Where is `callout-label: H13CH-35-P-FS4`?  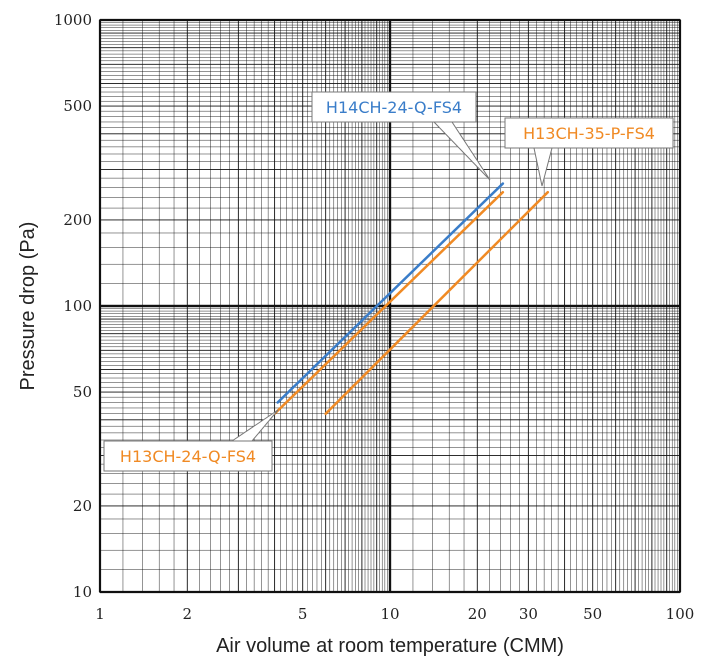
callout-label: H13CH-35-P-FS4 is located at coordinates (589, 133).